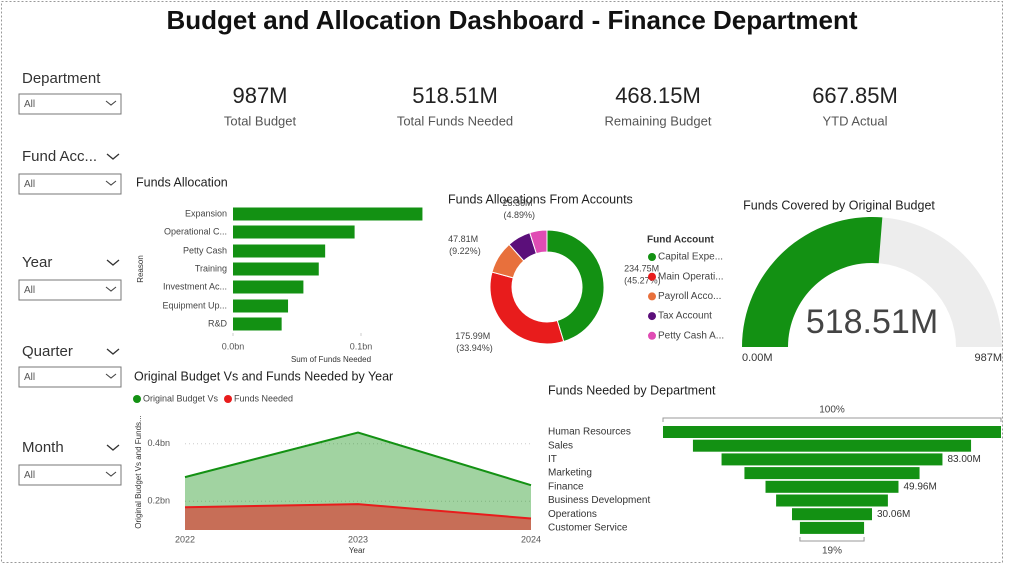  I want to click on chart-title: Funds Covered by Original Budget, so click(839, 205).